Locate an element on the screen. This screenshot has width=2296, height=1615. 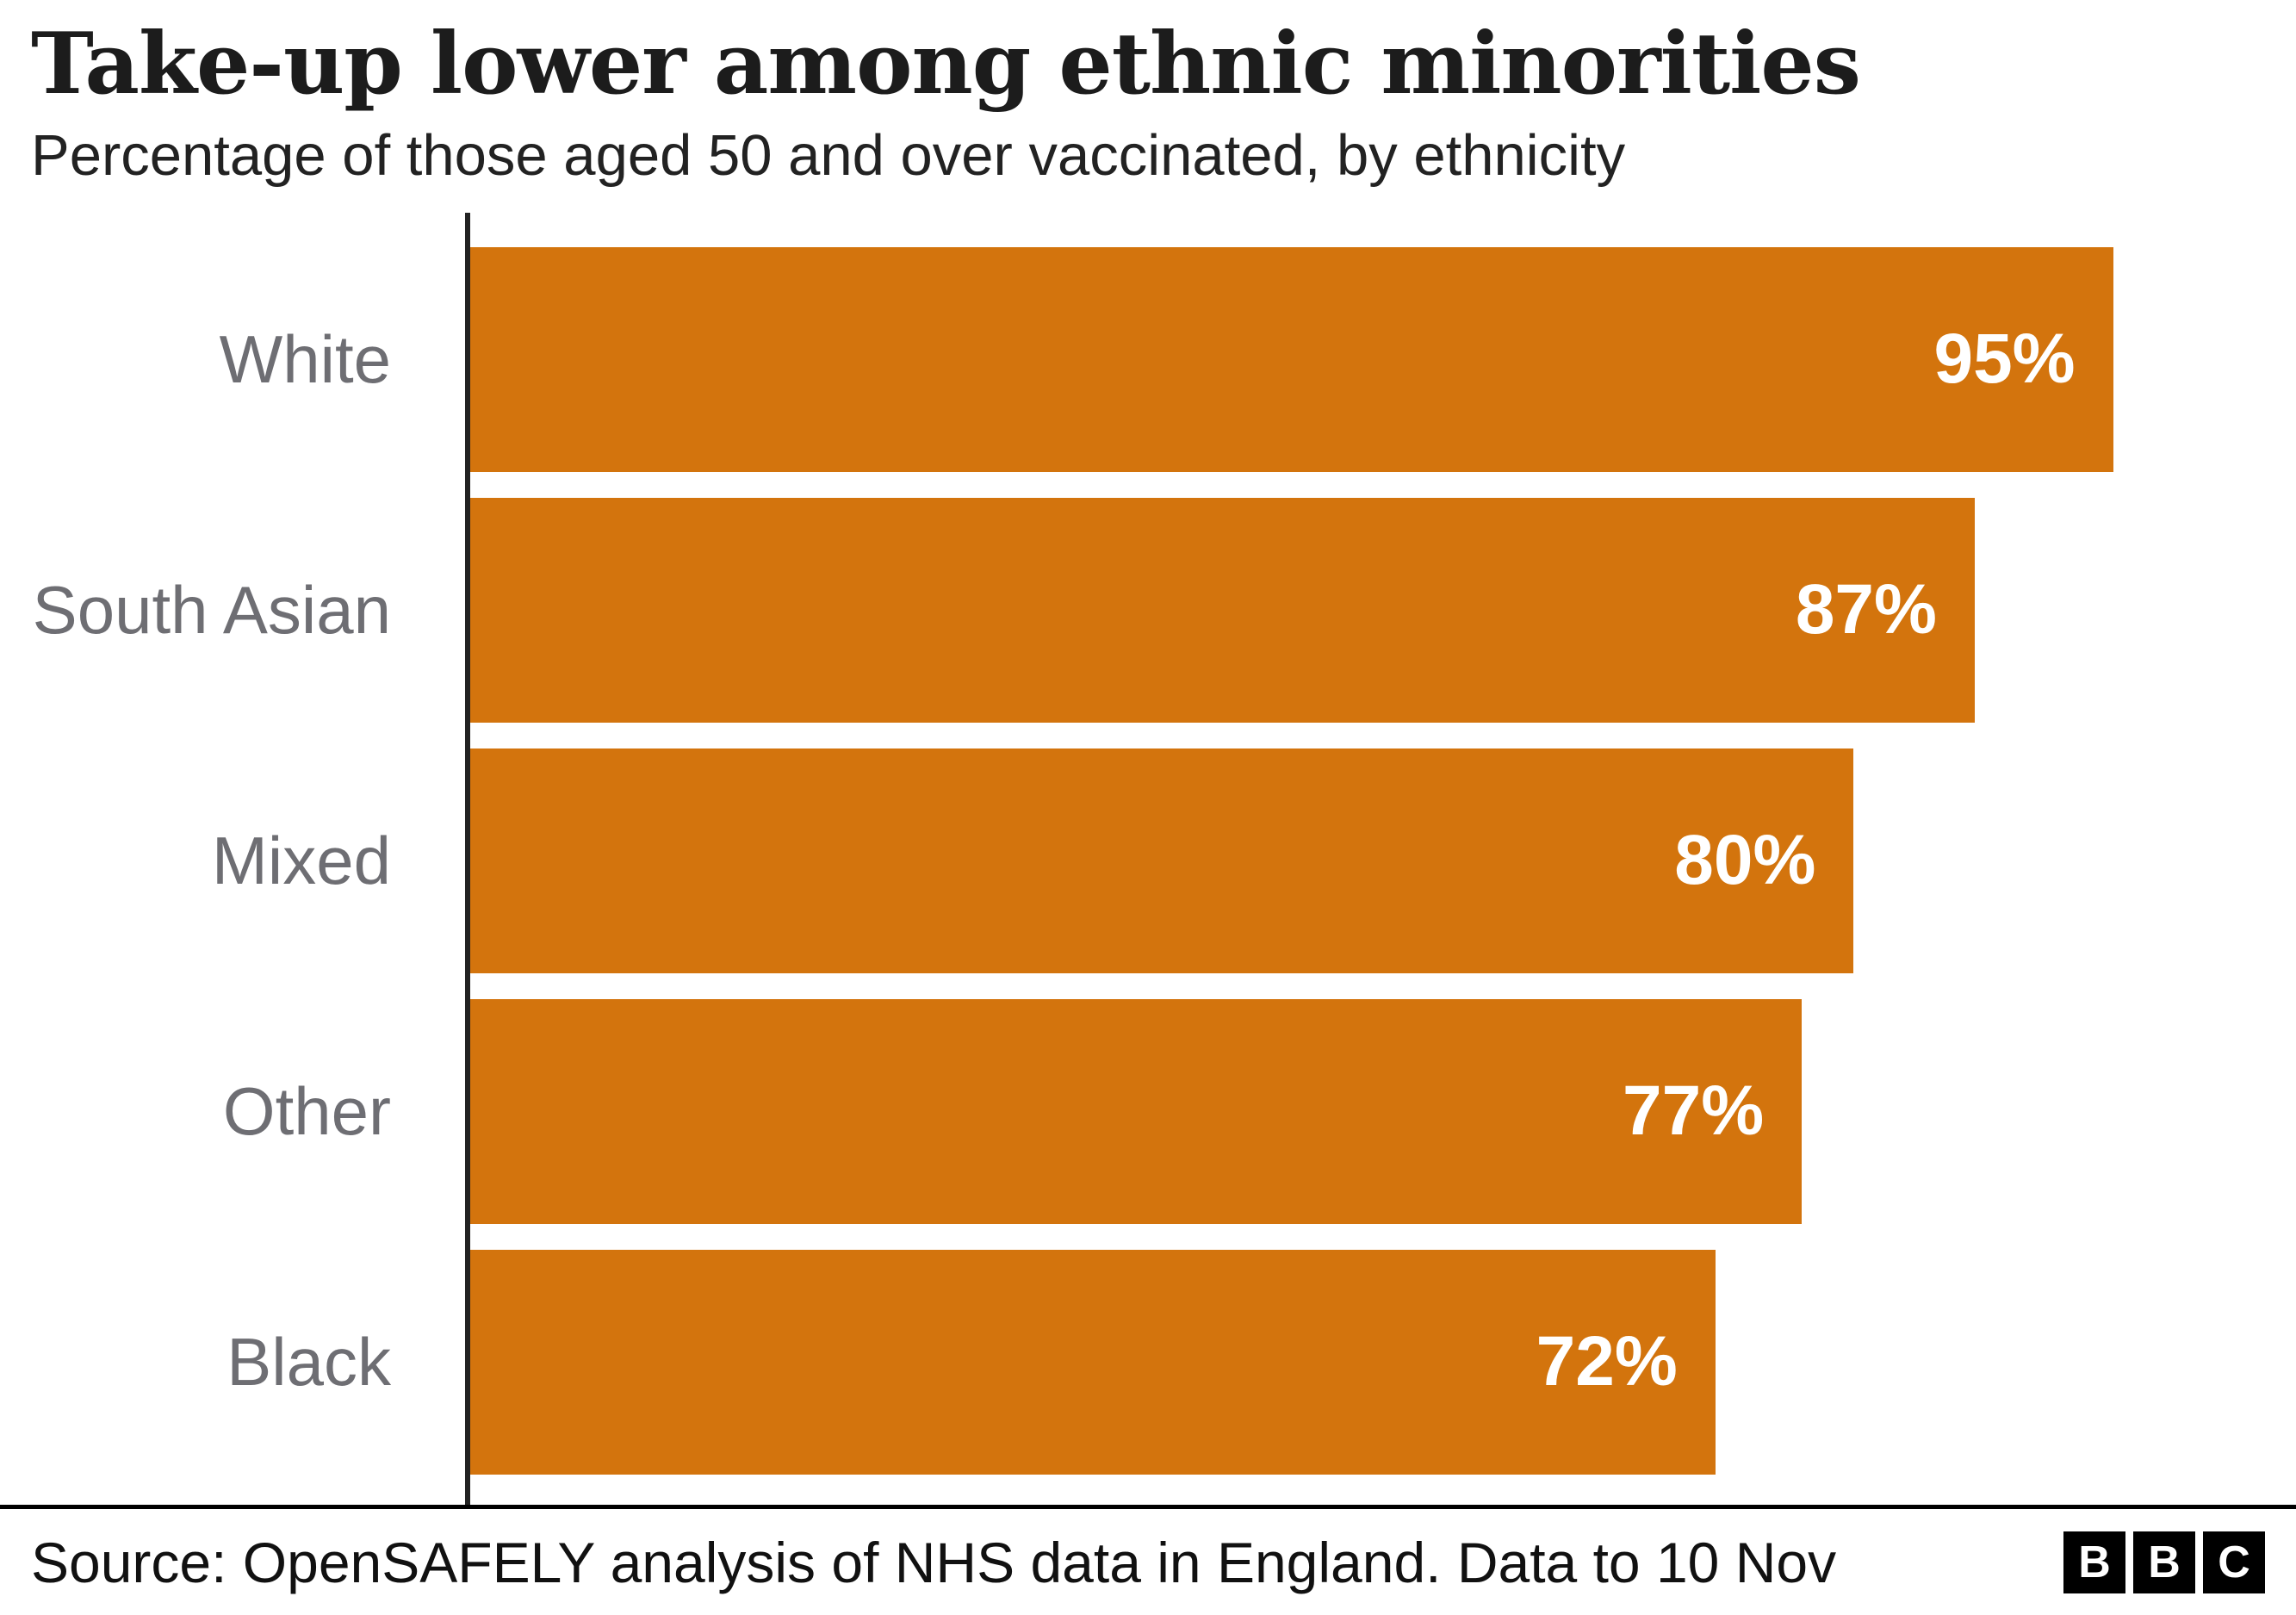
bar-row: Mixed 80% is located at coordinates (1148, 860).